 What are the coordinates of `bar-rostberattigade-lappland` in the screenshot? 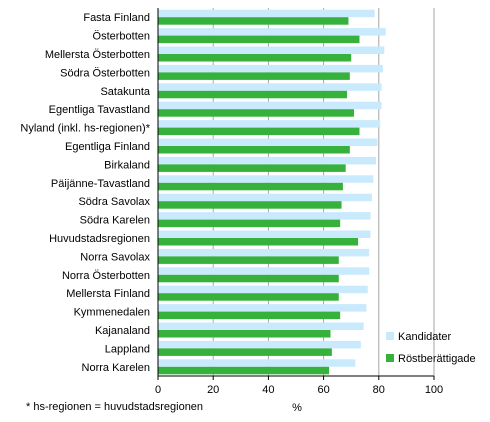 It's located at (245, 352).